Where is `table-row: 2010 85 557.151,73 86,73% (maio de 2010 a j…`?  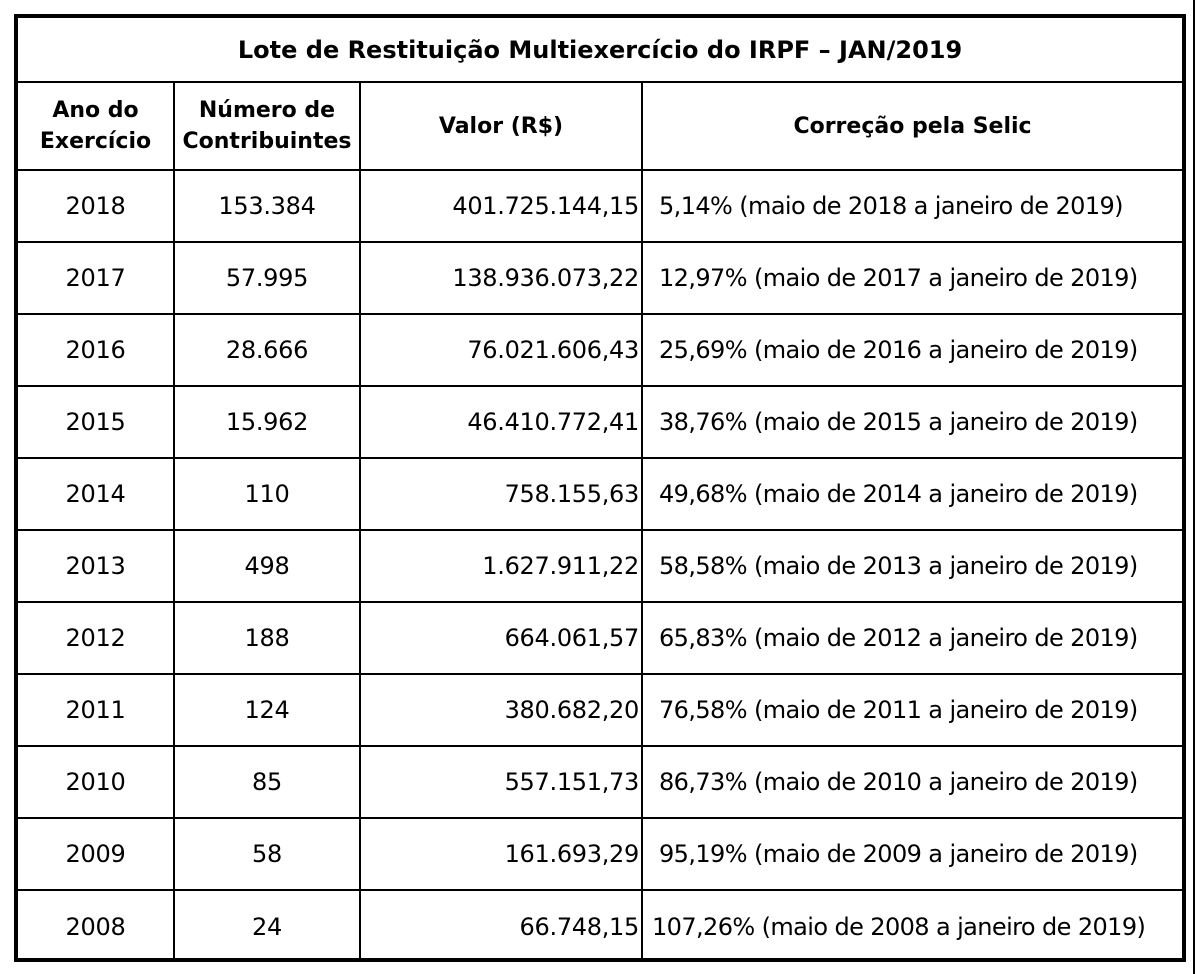
table-row: 2010 85 557.151,73 86,73% (maio de 2010 a j… is located at coordinates (600, 782).